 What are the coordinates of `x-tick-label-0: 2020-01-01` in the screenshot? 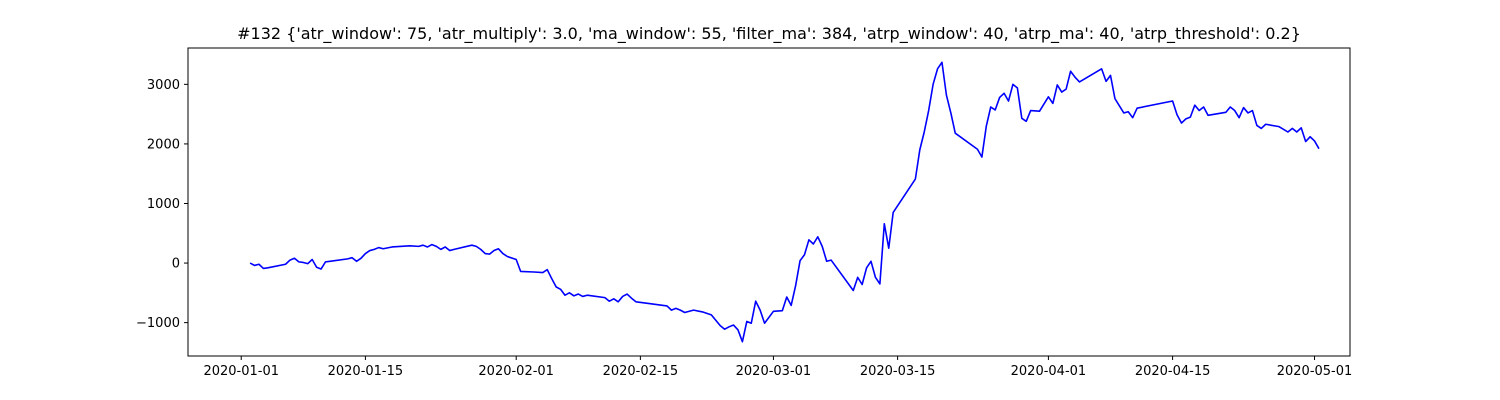 It's located at (241, 371).